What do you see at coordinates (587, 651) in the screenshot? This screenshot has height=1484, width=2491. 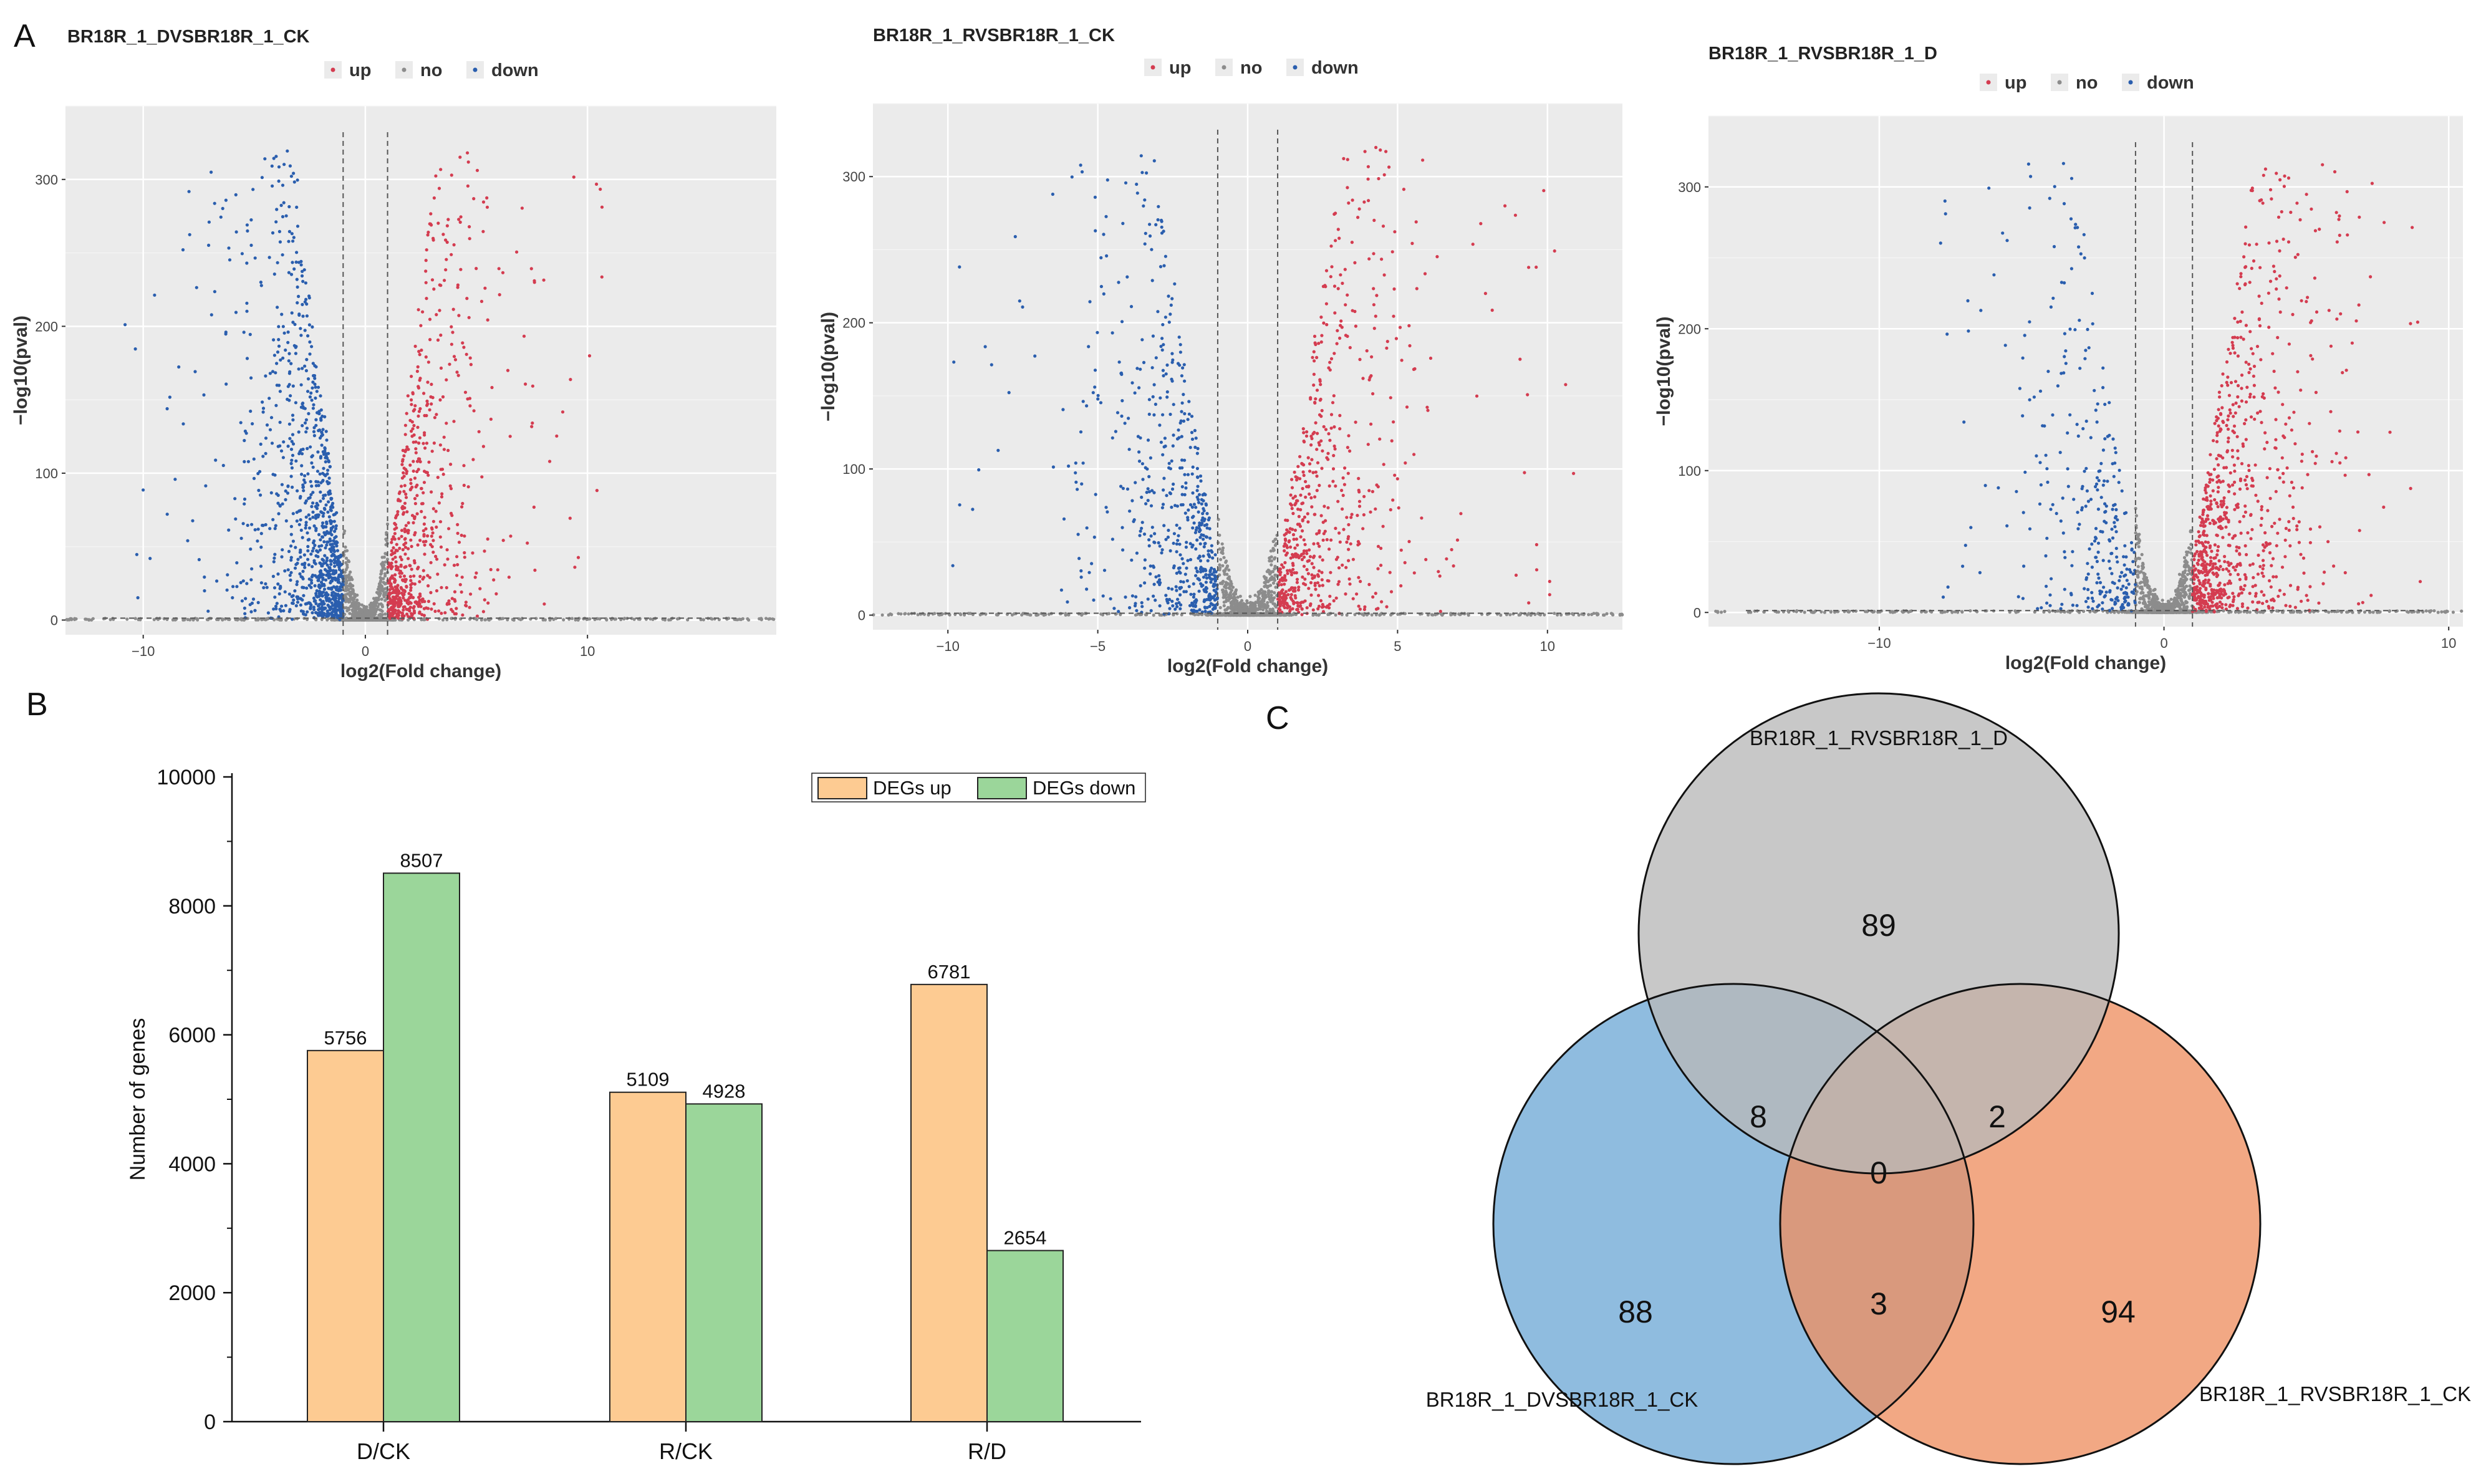 I see `x-tick-label: 10` at bounding box center [587, 651].